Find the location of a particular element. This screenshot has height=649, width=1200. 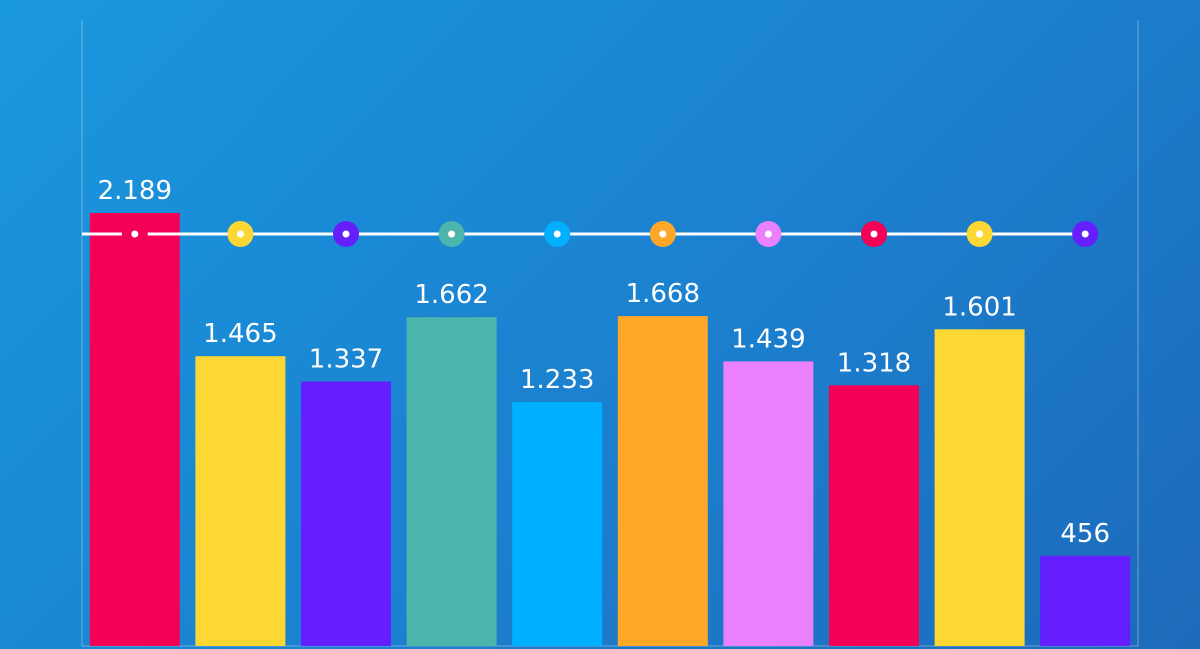

data-label-10: 456 is located at coordinates (1085, 534).